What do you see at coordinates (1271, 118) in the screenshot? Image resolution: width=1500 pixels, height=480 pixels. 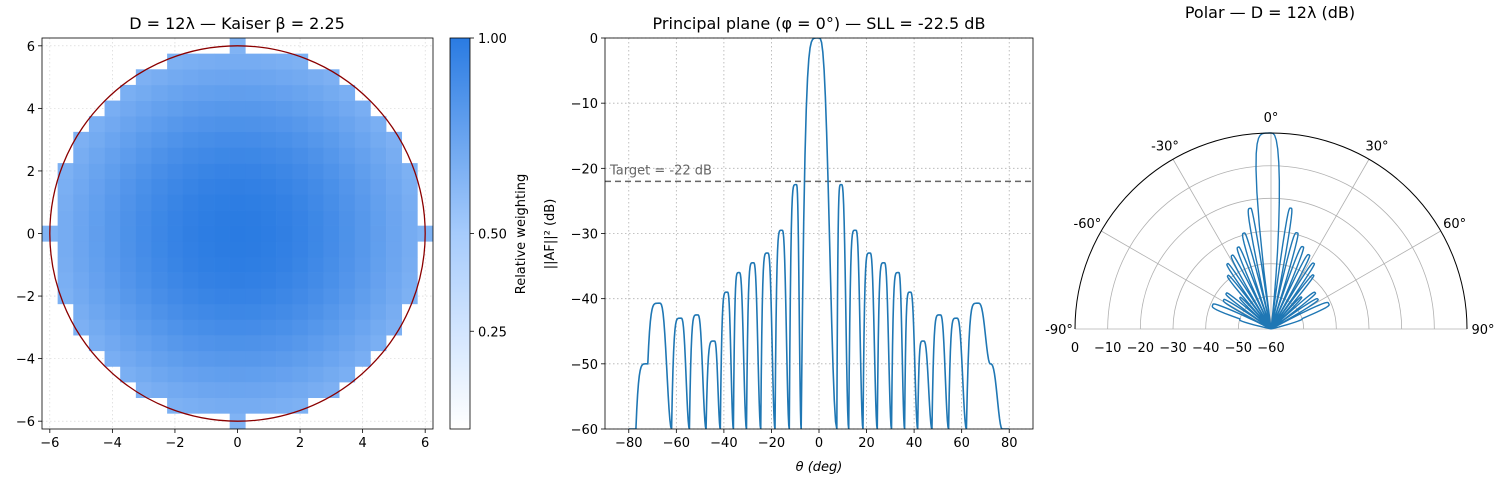 I see `polar-angle-label: 0°` at bounding box center [1271, 118].